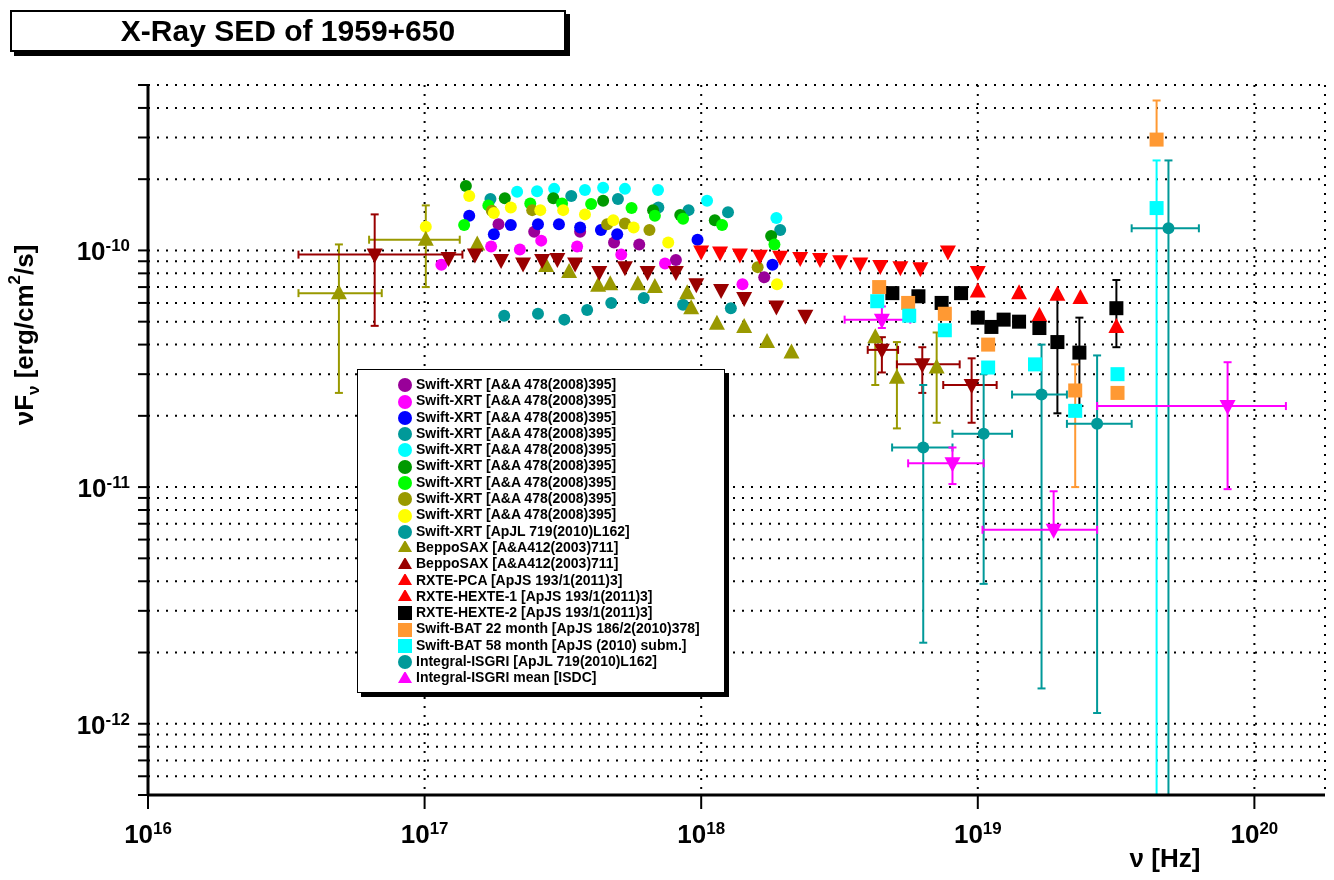 The width and height of the screenshot is (1334, 880). I want to click on legend-label: Swift-BAT 58 month [ApJS (2010) subm.], so click(551, 644).